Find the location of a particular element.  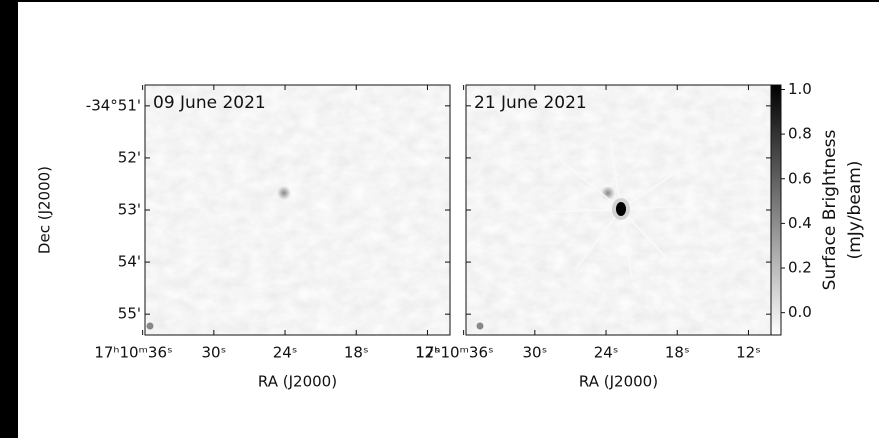

y-tick-label: 52' is located at coordinates (129, 157).